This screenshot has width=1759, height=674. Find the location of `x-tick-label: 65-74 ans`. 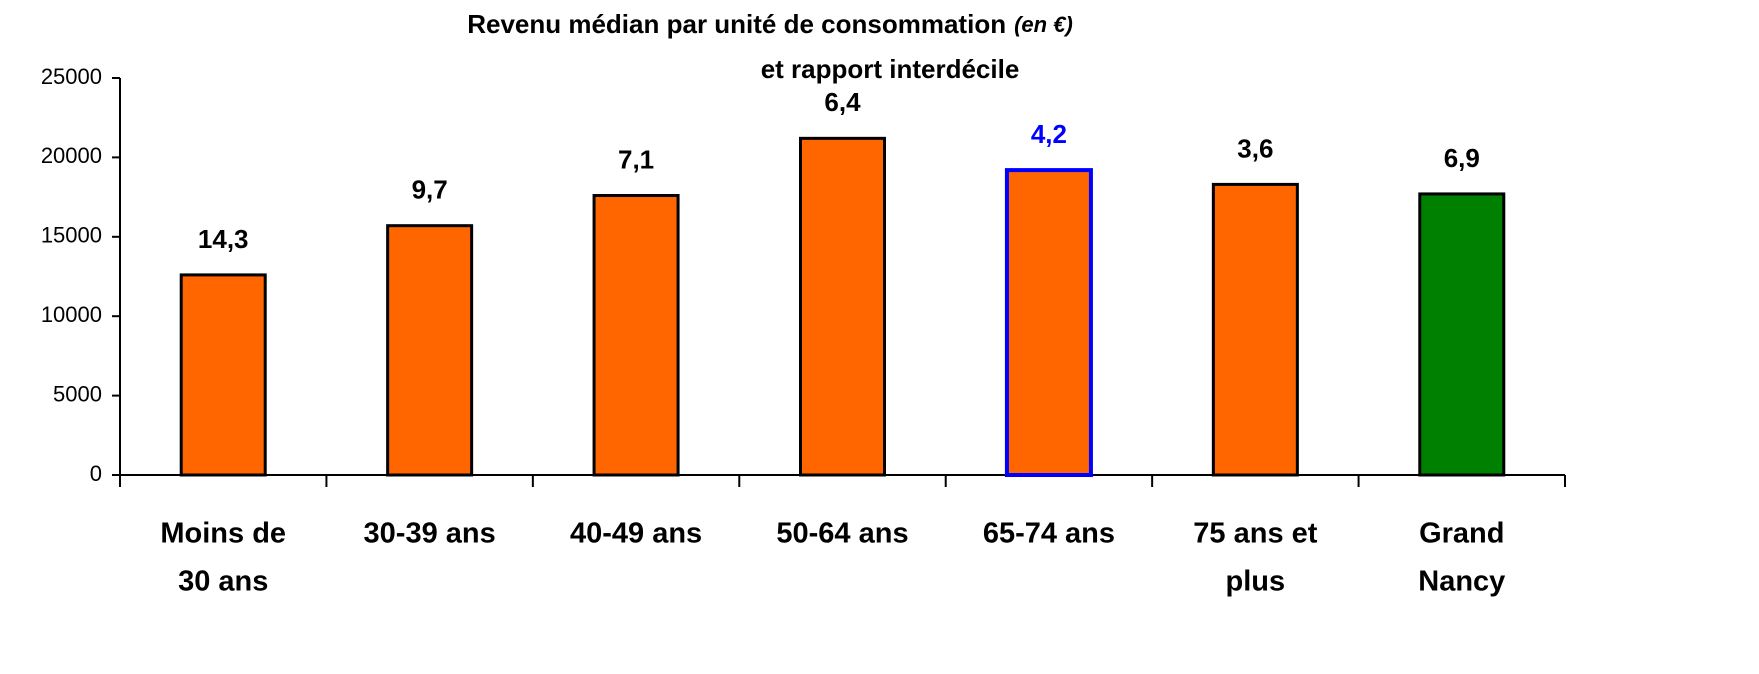

x-tick-label: 65-74 ans is located at coordinates (1049, 534).